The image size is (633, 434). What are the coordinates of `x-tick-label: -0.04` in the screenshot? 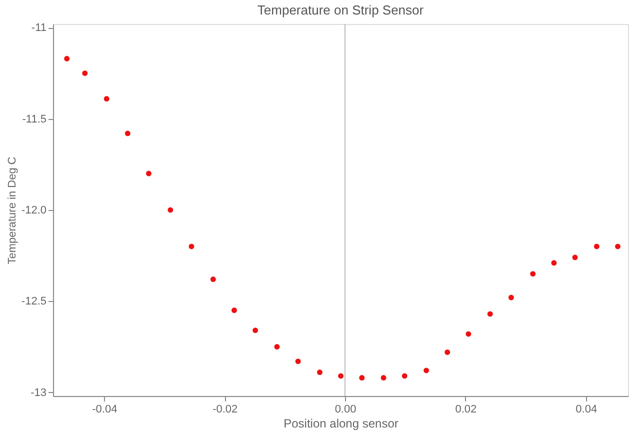 It's located at (105, 410).